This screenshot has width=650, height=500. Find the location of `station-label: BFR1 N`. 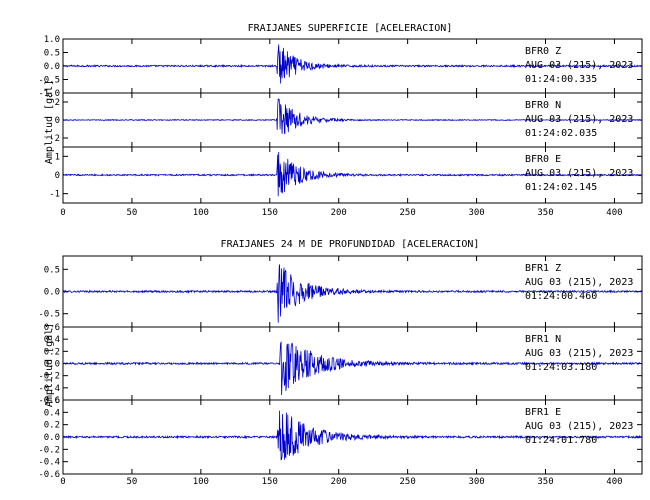

station-label: BFR1 N is located at coordinates (543, 339).